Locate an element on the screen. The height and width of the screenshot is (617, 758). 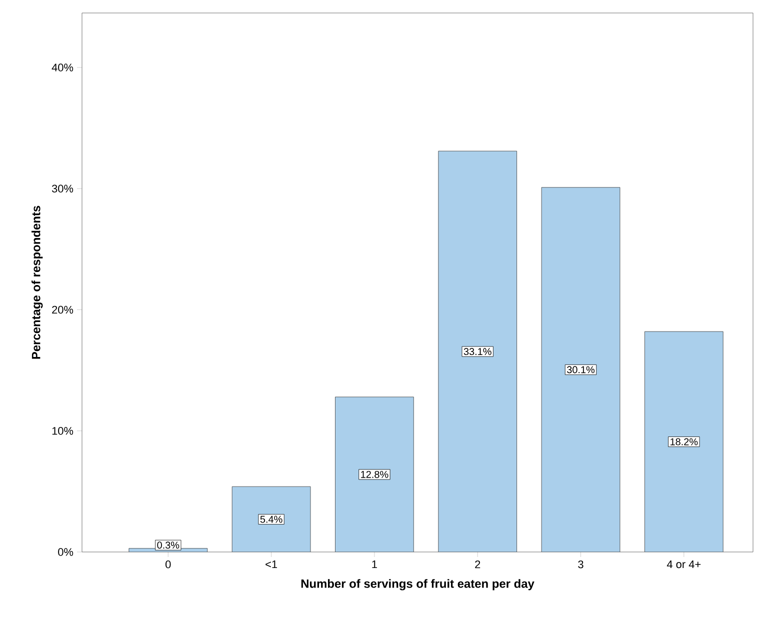
y-tick-label: 20% is located at coordinates (63, 310).